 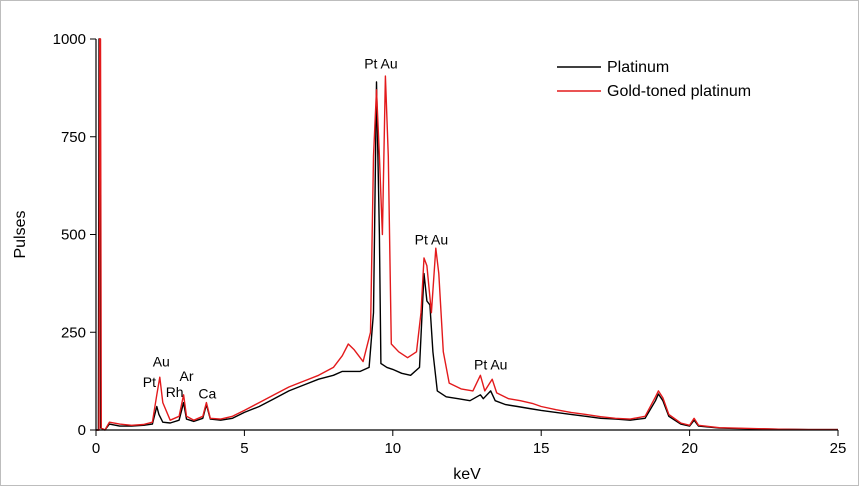 I want to click on y-tick-label: 500, so click(x=73, y=235).